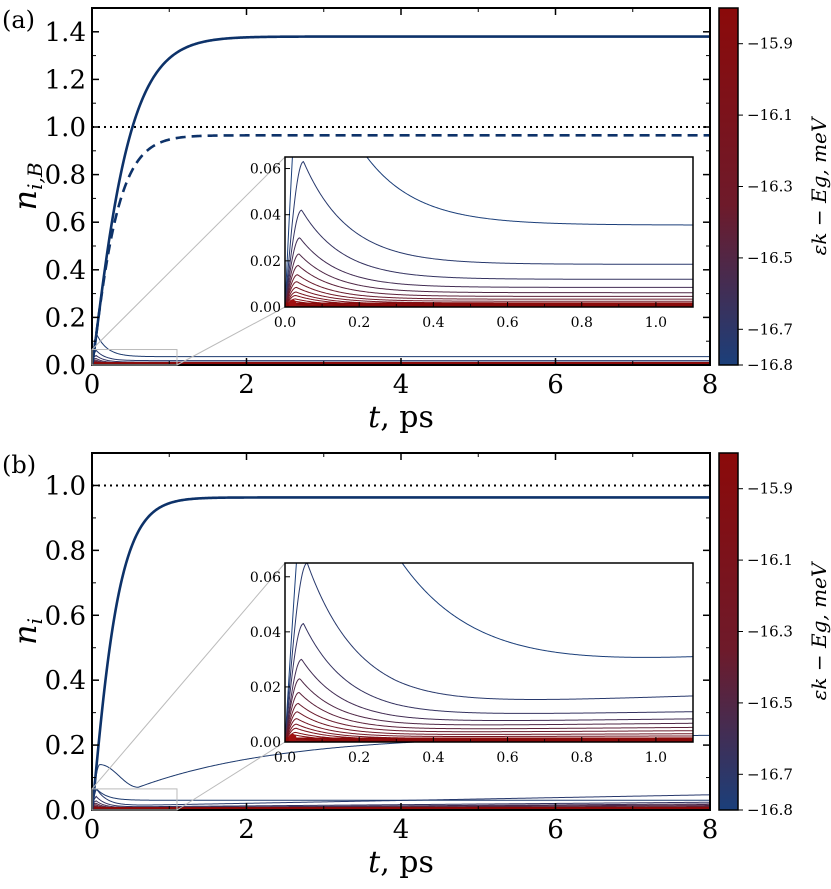 The height and width of the screenshot is (889, 831). What do you see at coordinates (19, 465) in the screenshot?
I see `panel-label: (b)` at bounding box center [19, 465].